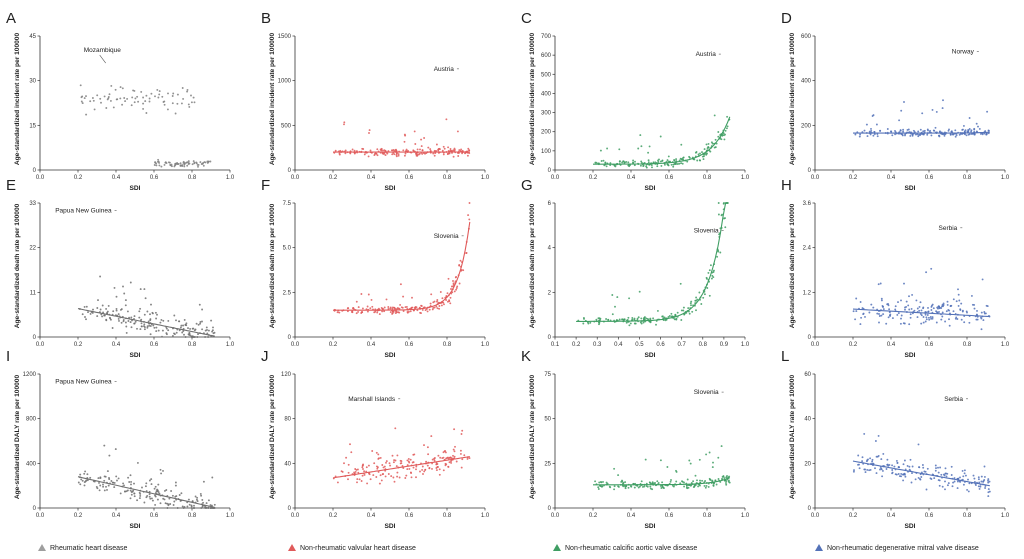 Image resolution: width=1024 pixels, height=559 pixels. Describe the element at coordinates (32, 204) in the screenshot. I see `y-tick-label: 33` at that location.